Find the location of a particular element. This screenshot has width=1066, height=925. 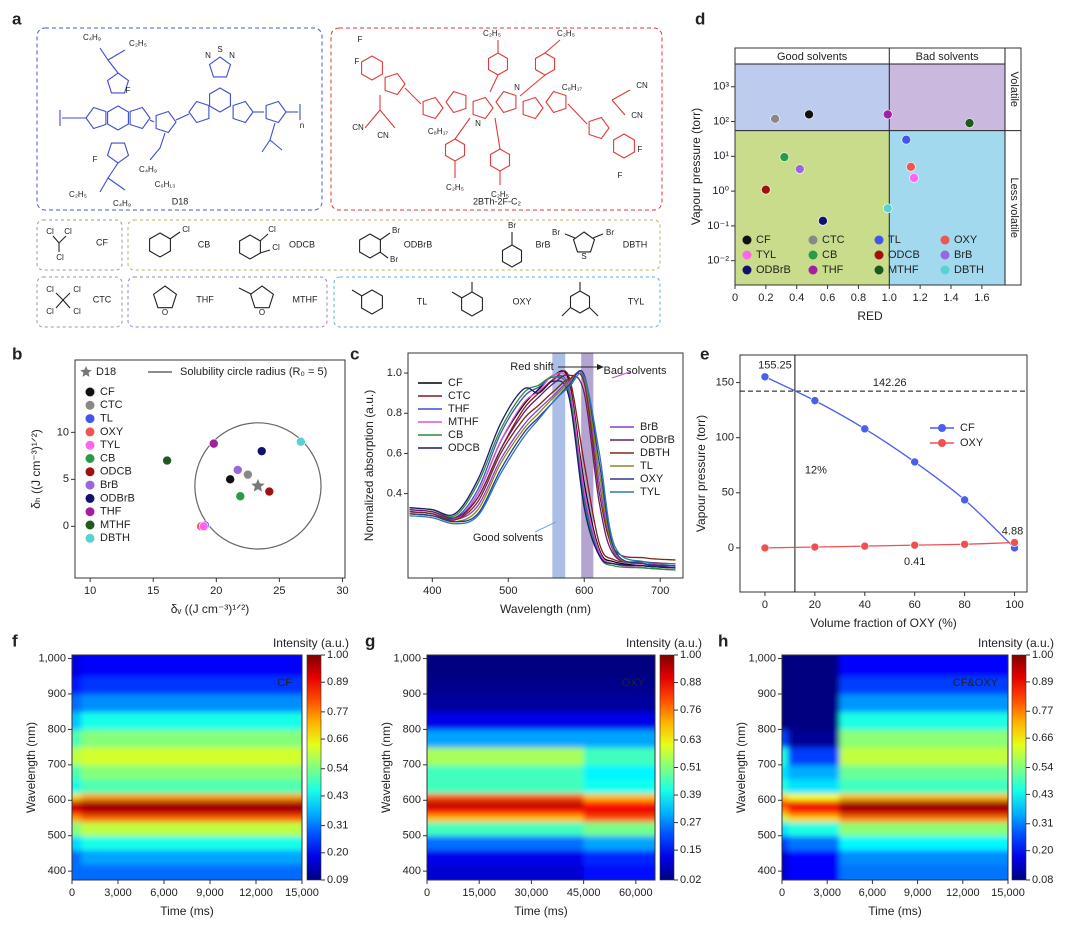

atom-label: CN is located at coordinates (358, 127).